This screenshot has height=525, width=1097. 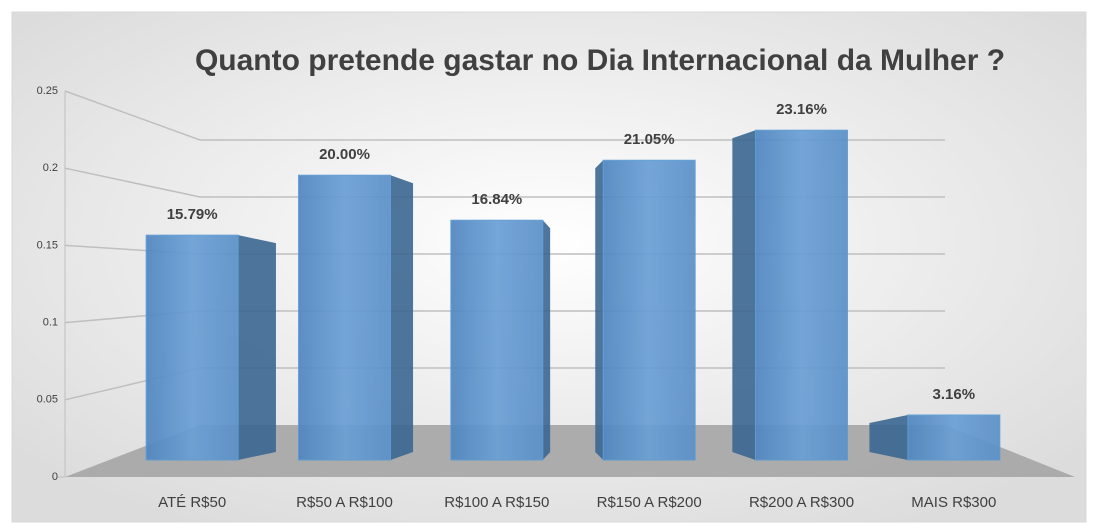 I want to click on y-tick-label: 0.15, so click(x=47, y=245).